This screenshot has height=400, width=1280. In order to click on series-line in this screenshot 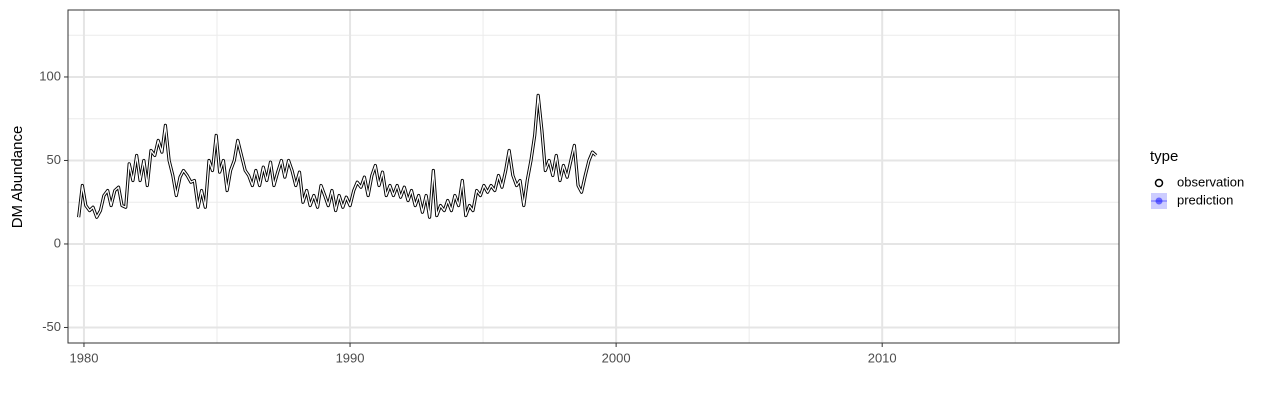, I will do `click(337, 156)`.